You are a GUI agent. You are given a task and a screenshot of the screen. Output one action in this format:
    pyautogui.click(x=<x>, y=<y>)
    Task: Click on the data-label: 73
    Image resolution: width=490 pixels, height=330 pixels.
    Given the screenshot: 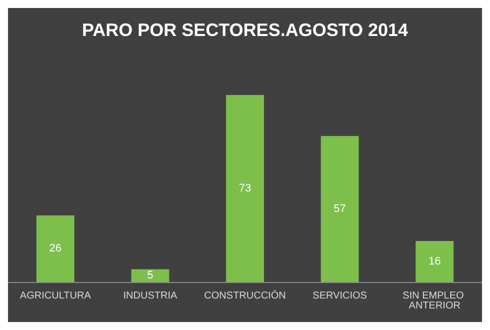 What is the action you would take?
    pyautogui.click(x=245, y=188)
    